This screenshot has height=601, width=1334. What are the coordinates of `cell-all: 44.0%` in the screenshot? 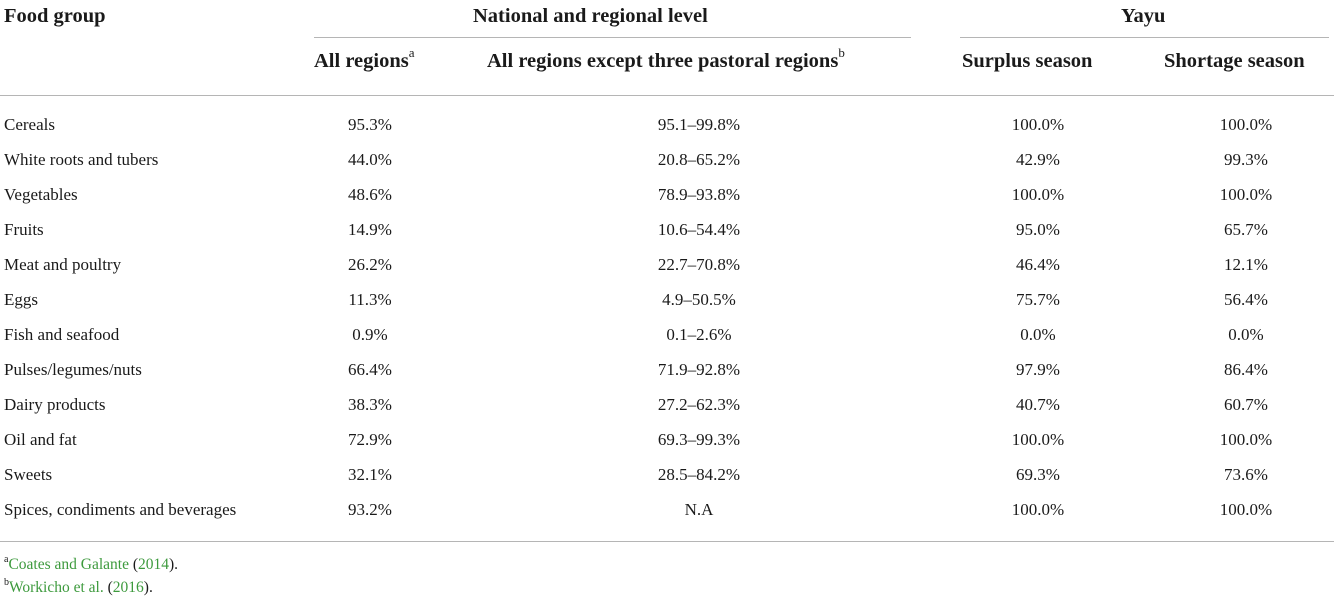 It's located at (370, 159).